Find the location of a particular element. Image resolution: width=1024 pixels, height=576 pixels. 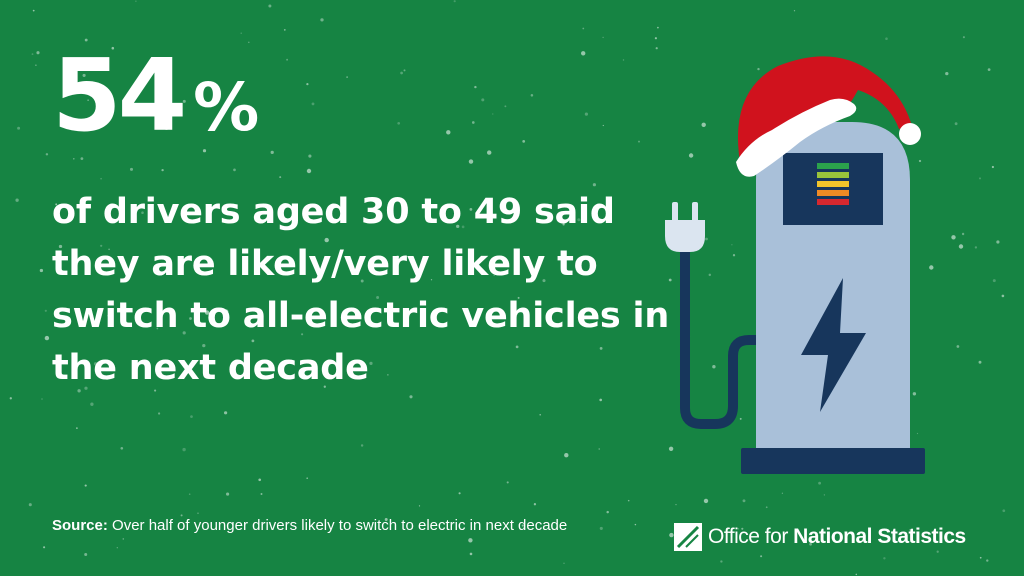

source-label: Source: is located at coordinates (80, 525).